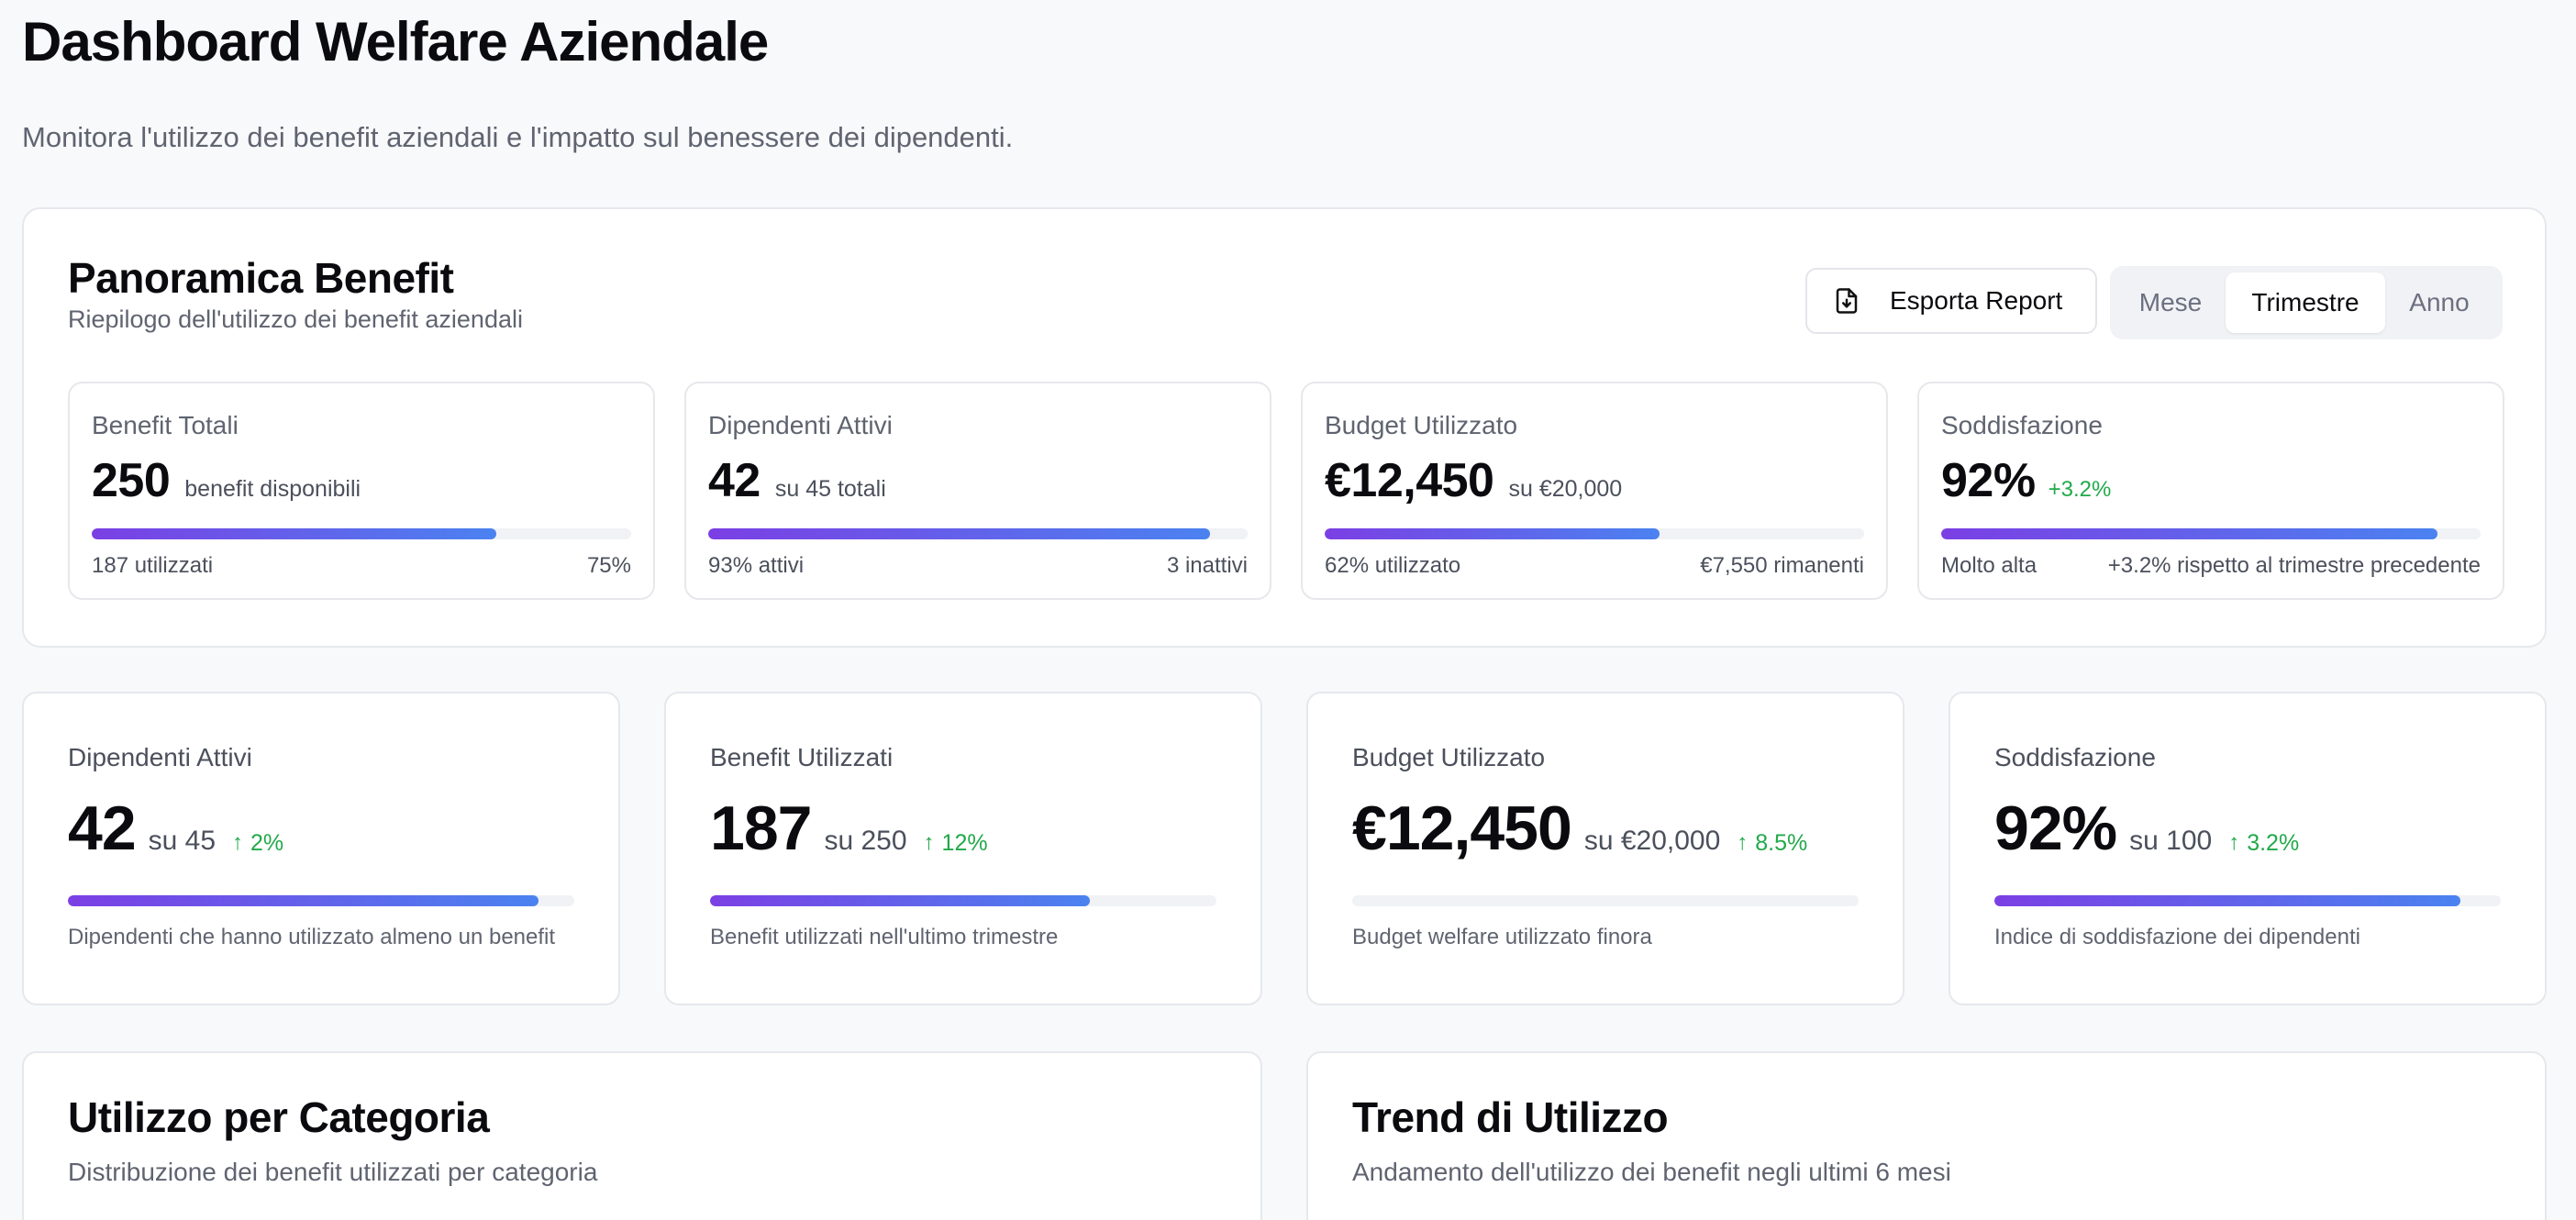 This screenshot has height=1220, width=2576. Describe the element at coordinates (160, 757) in the screenshot. I see `stat-label: Dipendenti Attivi` at that location.